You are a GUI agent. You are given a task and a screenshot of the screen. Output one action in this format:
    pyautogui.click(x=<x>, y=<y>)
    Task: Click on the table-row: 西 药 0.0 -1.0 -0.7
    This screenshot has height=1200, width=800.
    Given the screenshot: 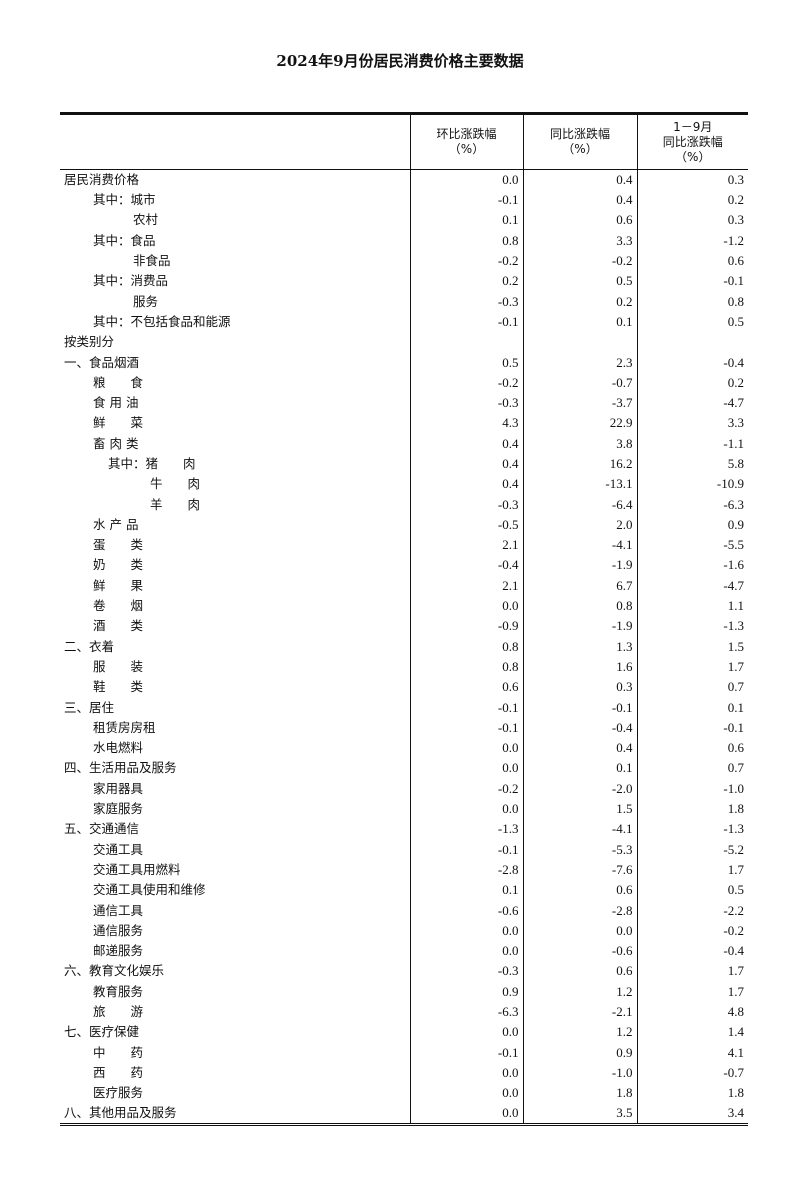 What is the action you would take?
    pyautogui.click(x=404, y=1073)
    